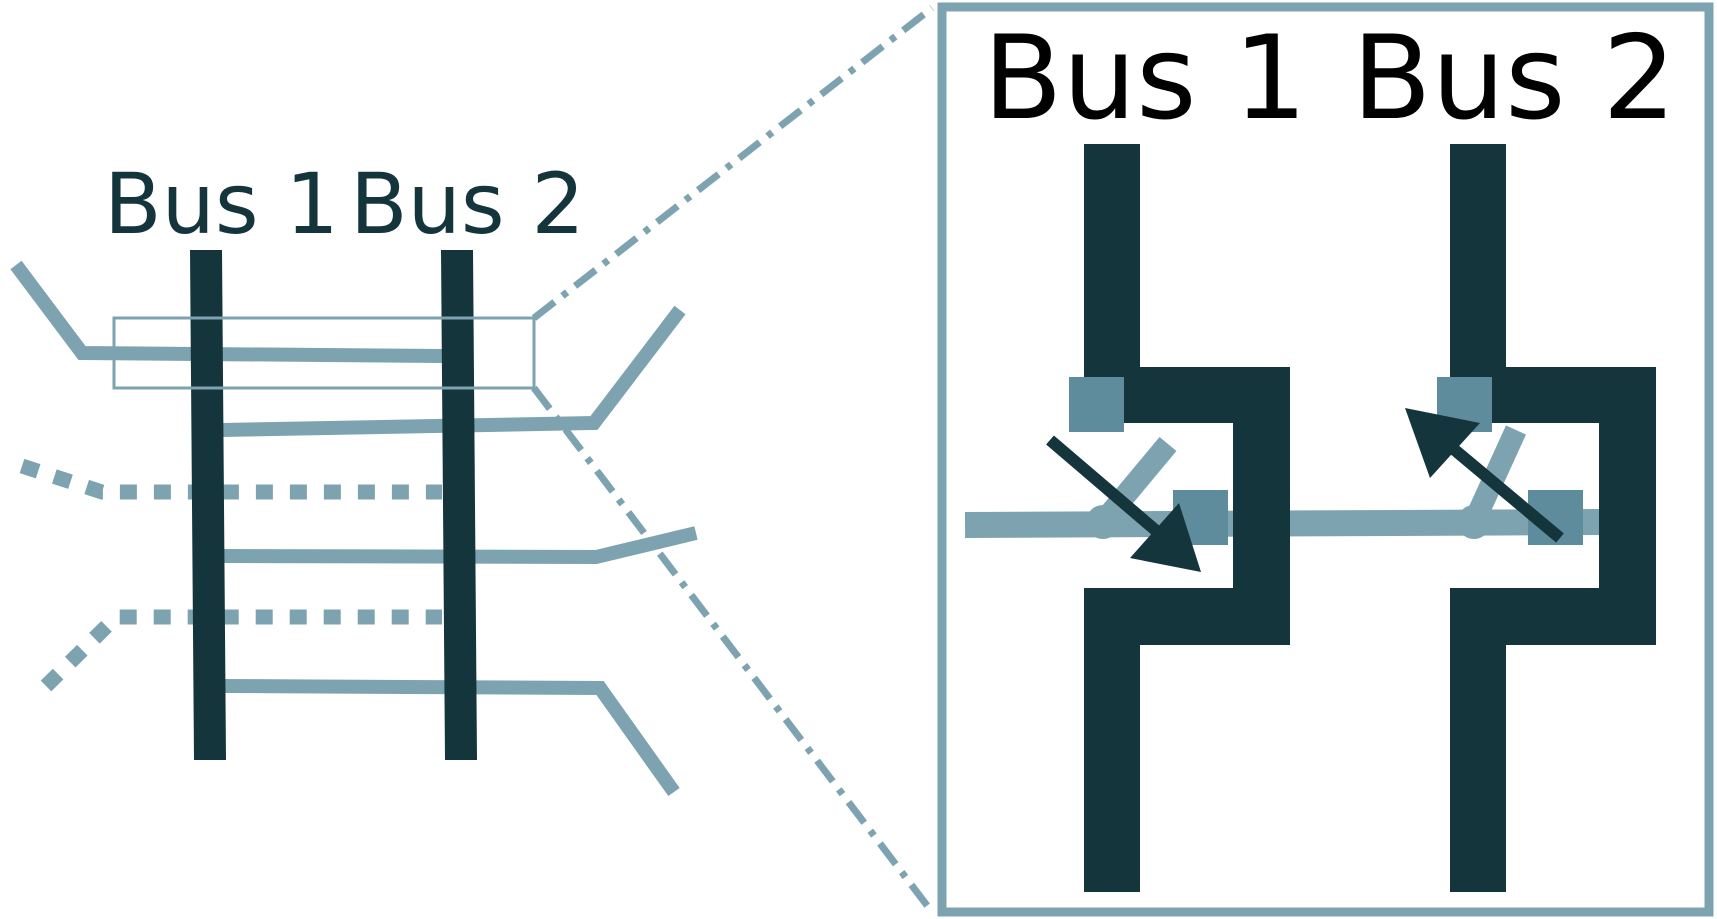 The height and width of the screenshot is (919, 1717). What do you see at coordinates (733, 163) in the screenshot?
I see `zoom-connector-top` at bounding box center [733, 163].